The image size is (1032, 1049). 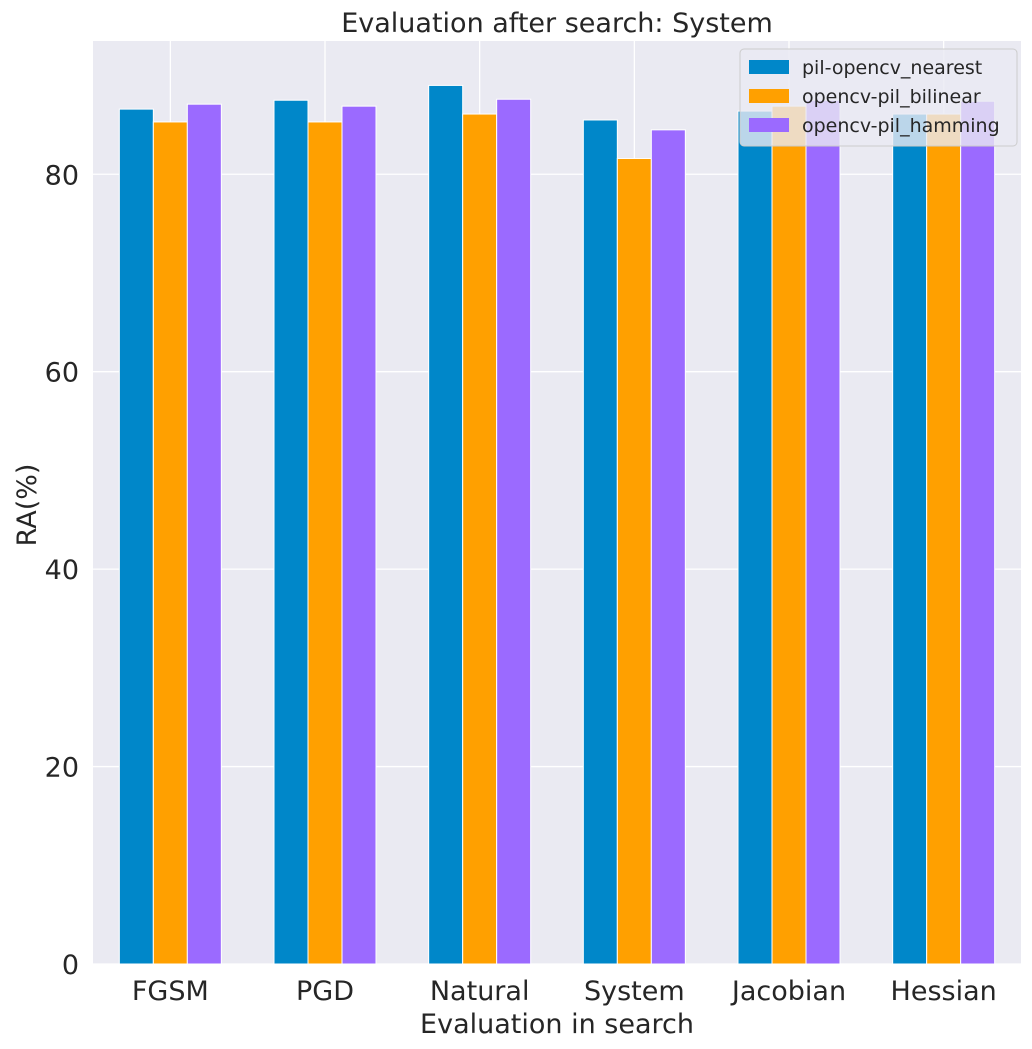 I want to click on y-tick-label: 60, so click(x=62, y=373).